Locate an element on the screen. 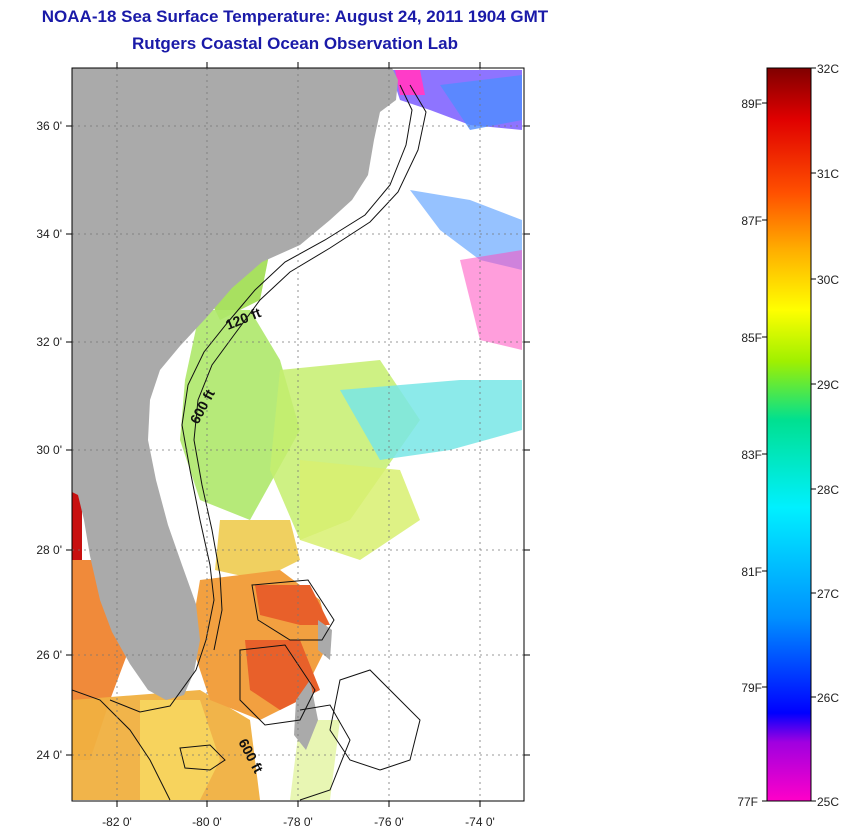 Image resolution: width=849 pixels, height=832 pixels. lat-label: 28 0' is located at coordinates (49, 550).